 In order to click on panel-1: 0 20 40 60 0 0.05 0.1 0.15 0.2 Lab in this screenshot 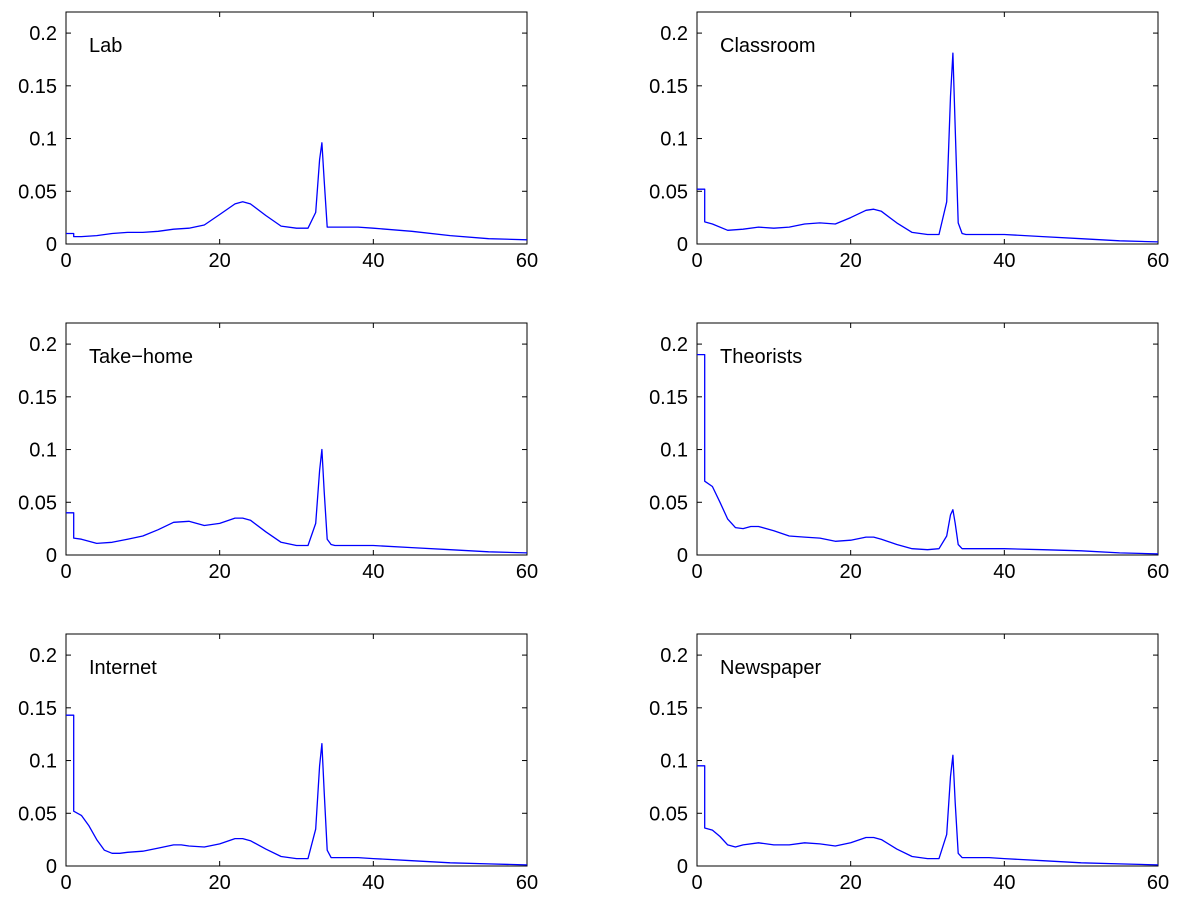, I will do `click(278, 141)`.